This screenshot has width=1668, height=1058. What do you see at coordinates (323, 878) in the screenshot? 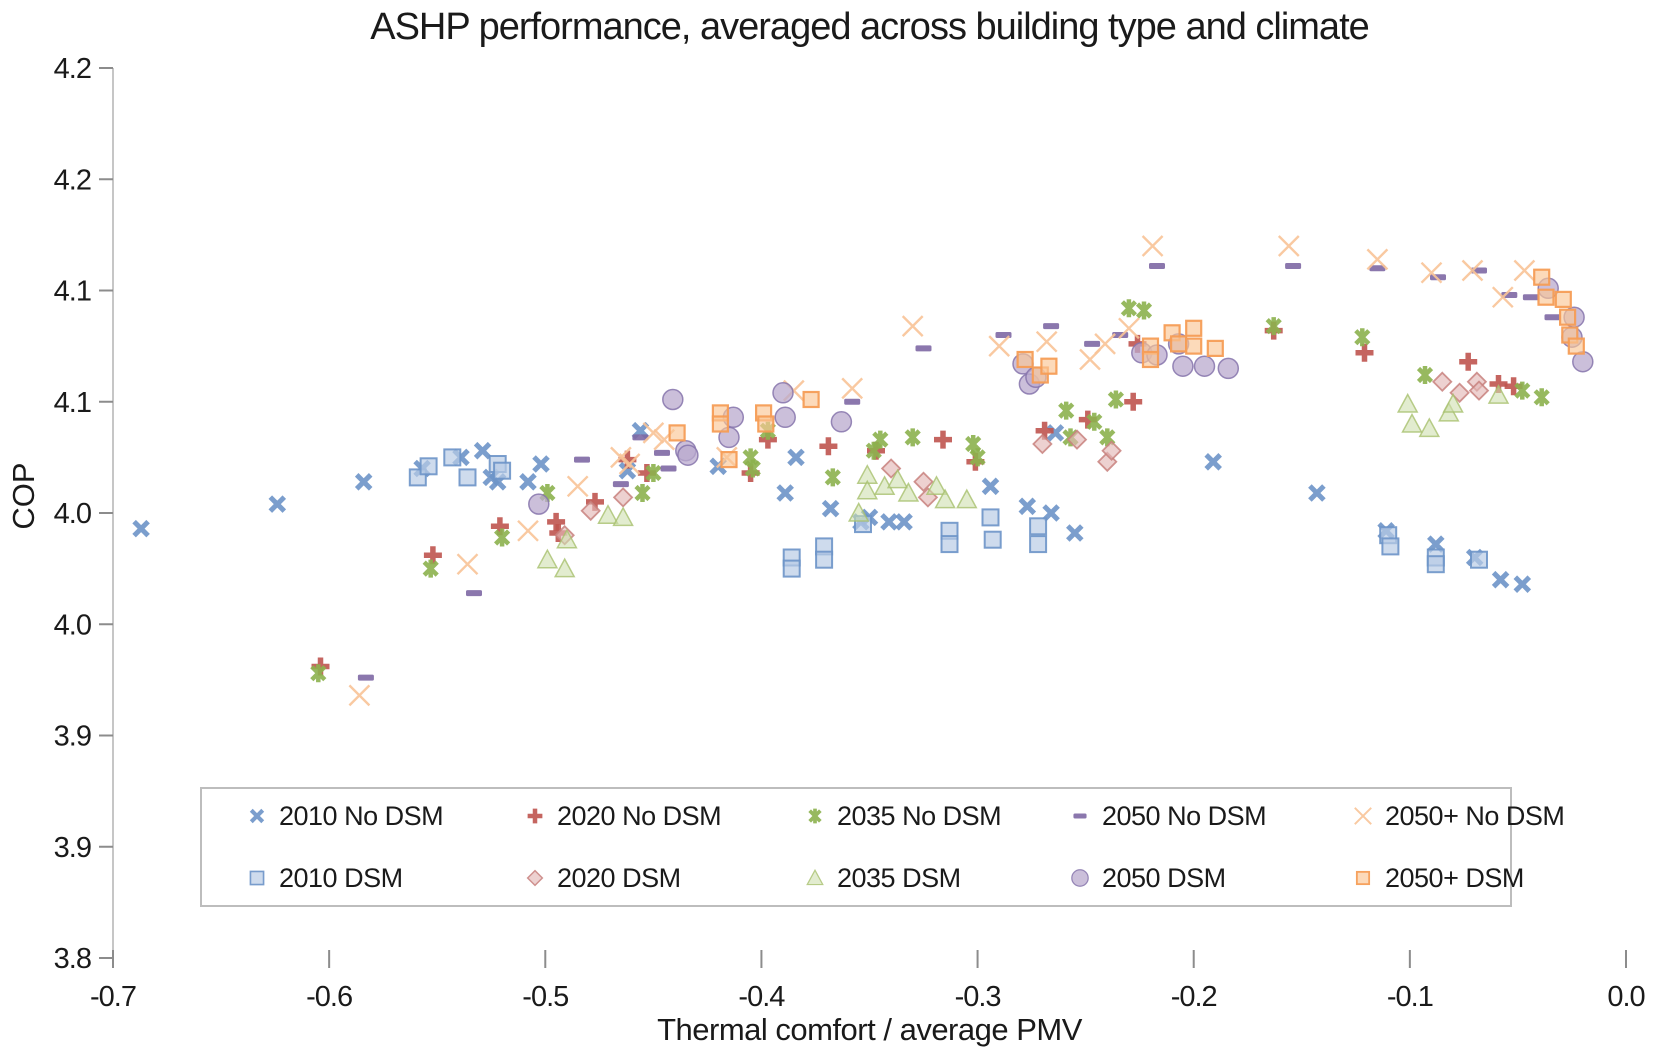
I see `legend-item-2010-dsm: 2010 DSM` at bounding box center [323, 878].